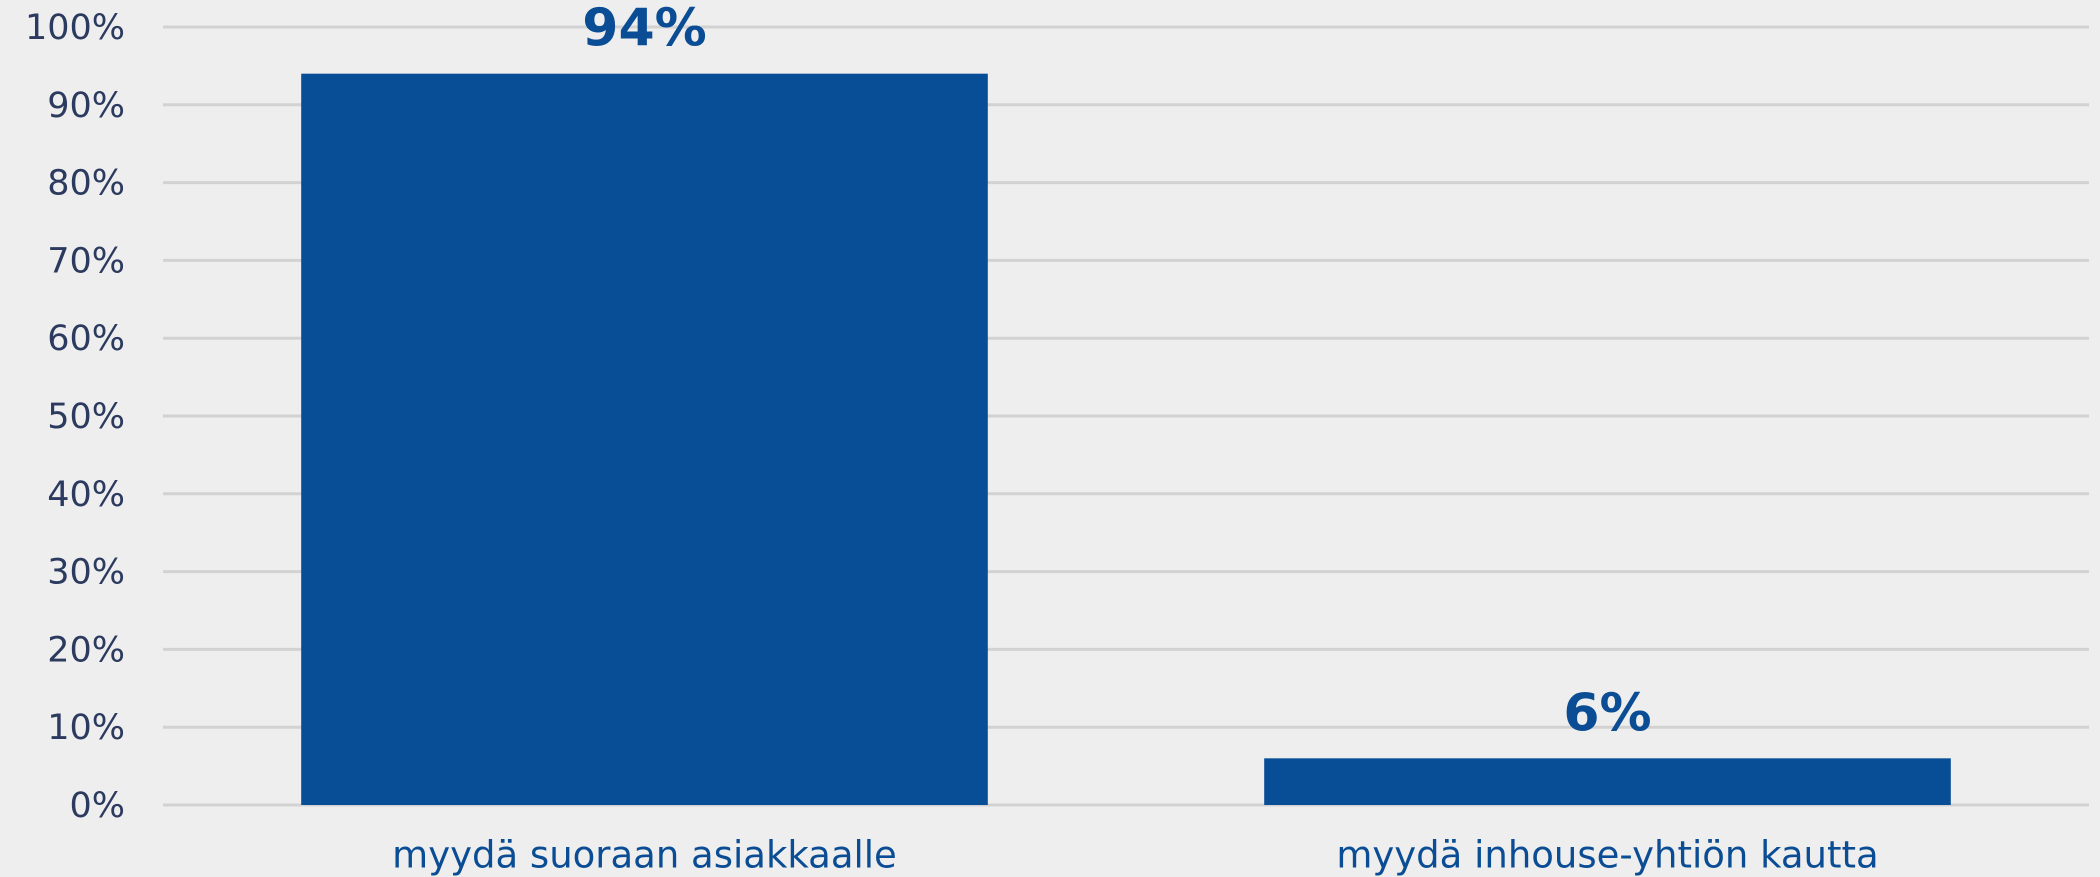 This screenshot has height=877, width=2100. I want to click on y-tick-label: 90%, so click(86, 106).